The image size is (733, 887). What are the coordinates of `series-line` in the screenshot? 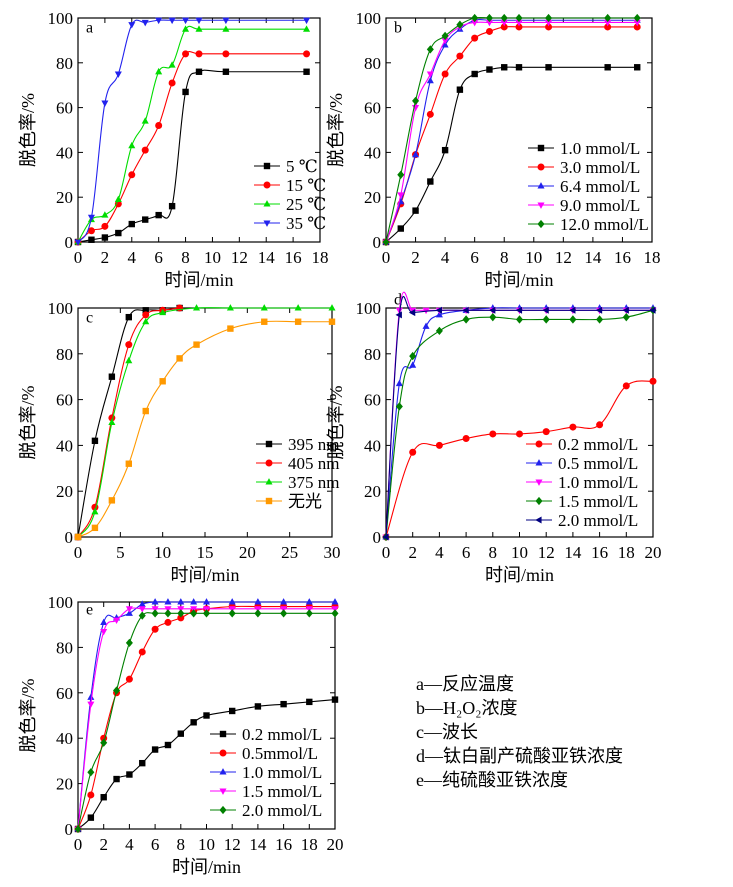 It's located at (206, 717).